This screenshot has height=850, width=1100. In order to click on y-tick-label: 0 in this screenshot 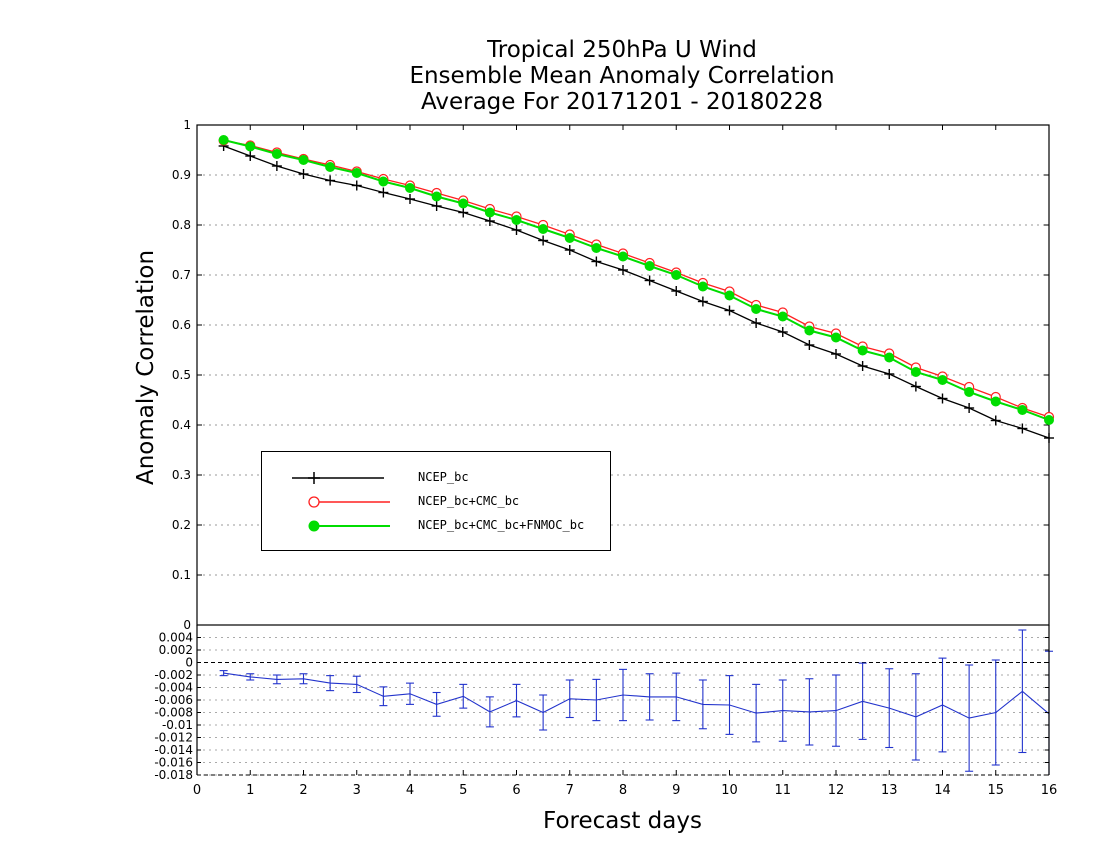, I will do `click(187, 625)`.